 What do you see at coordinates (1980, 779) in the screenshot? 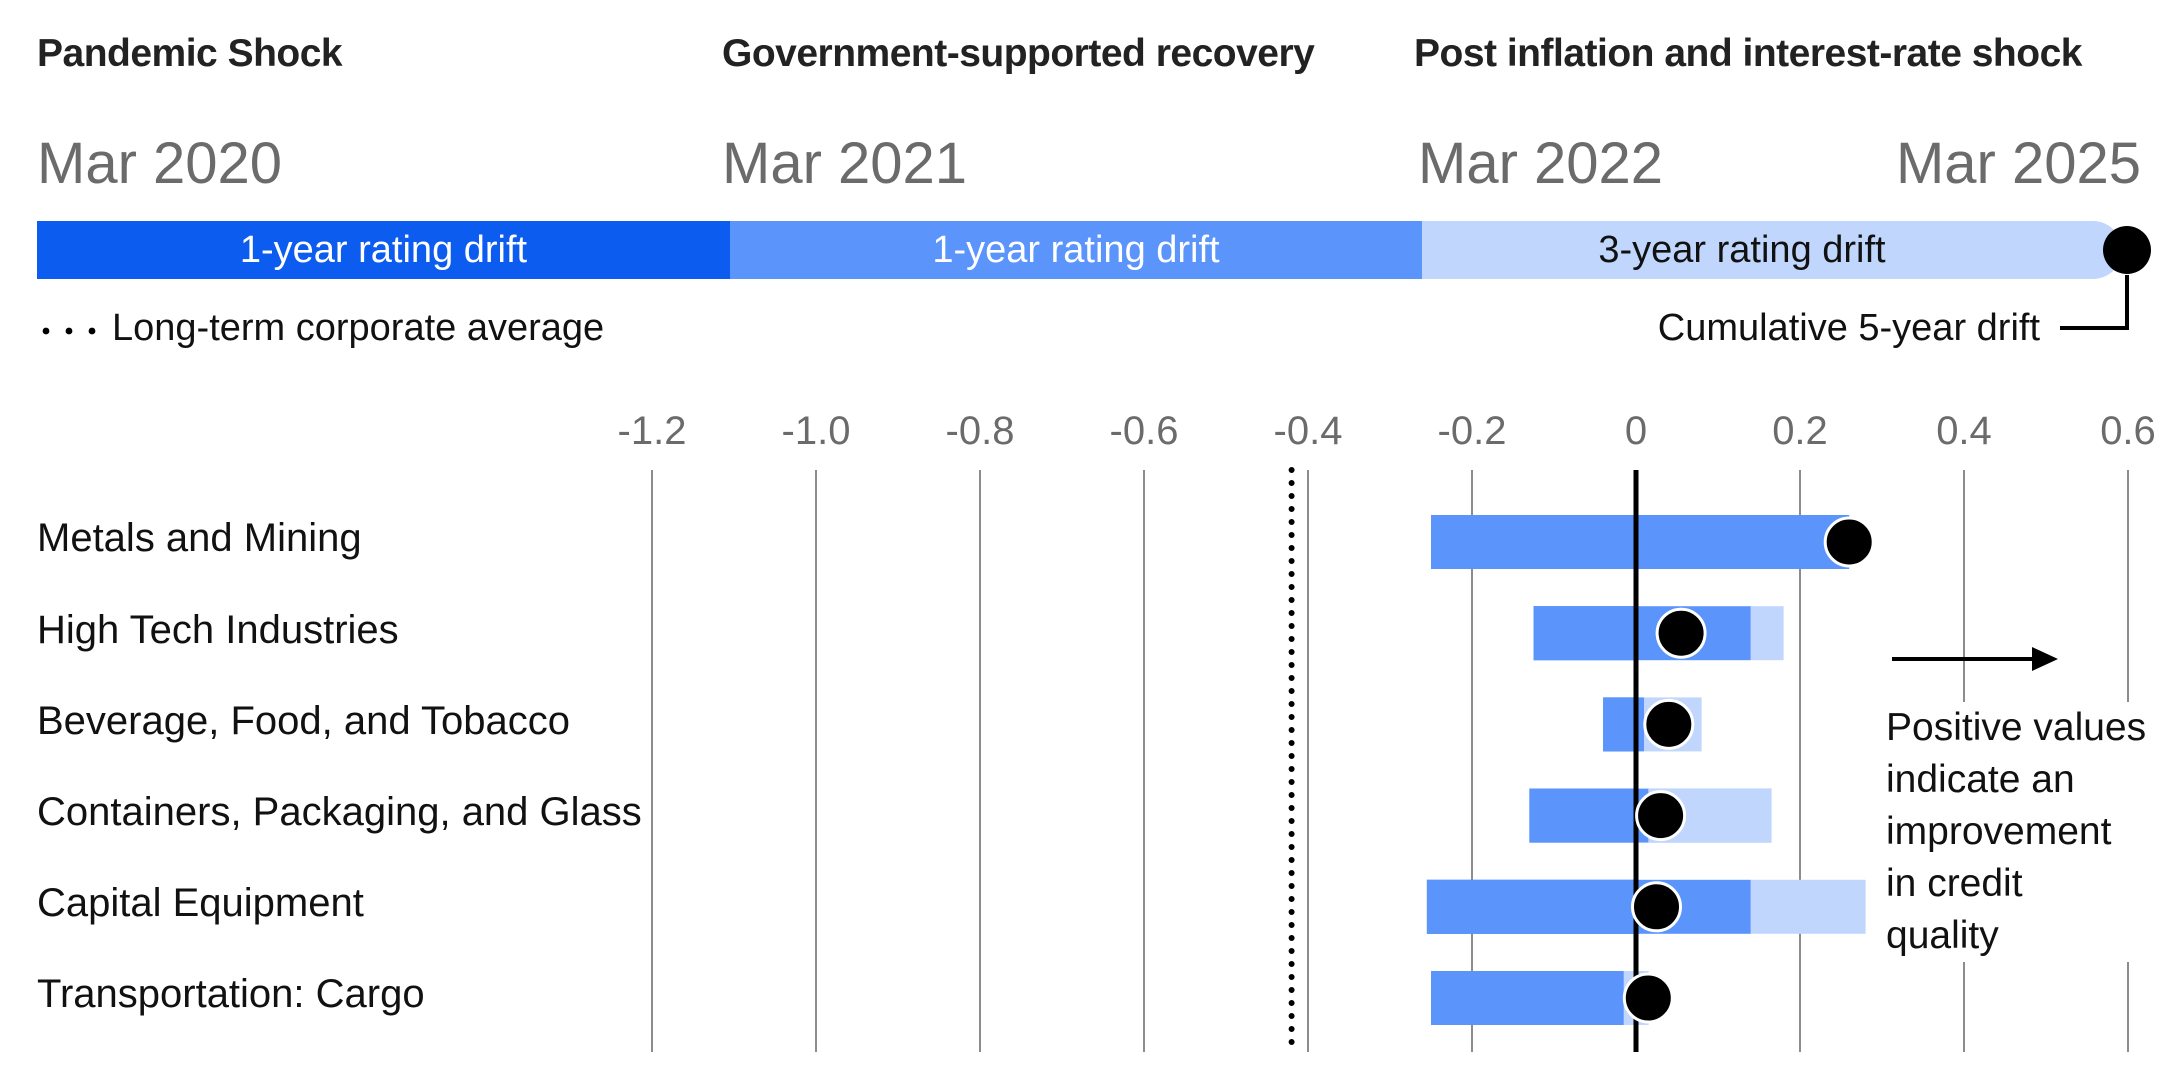
I see `note-line: indicate an` at bounding box center [1980, 779].